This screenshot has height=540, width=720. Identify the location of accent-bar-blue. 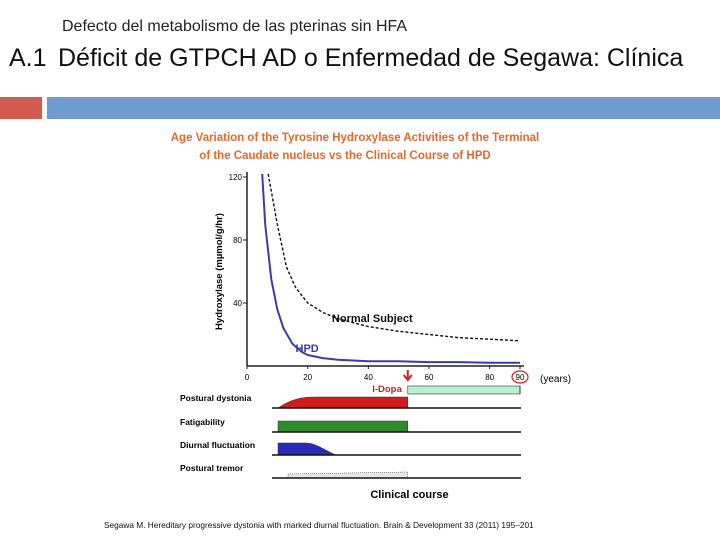
(383, 108).